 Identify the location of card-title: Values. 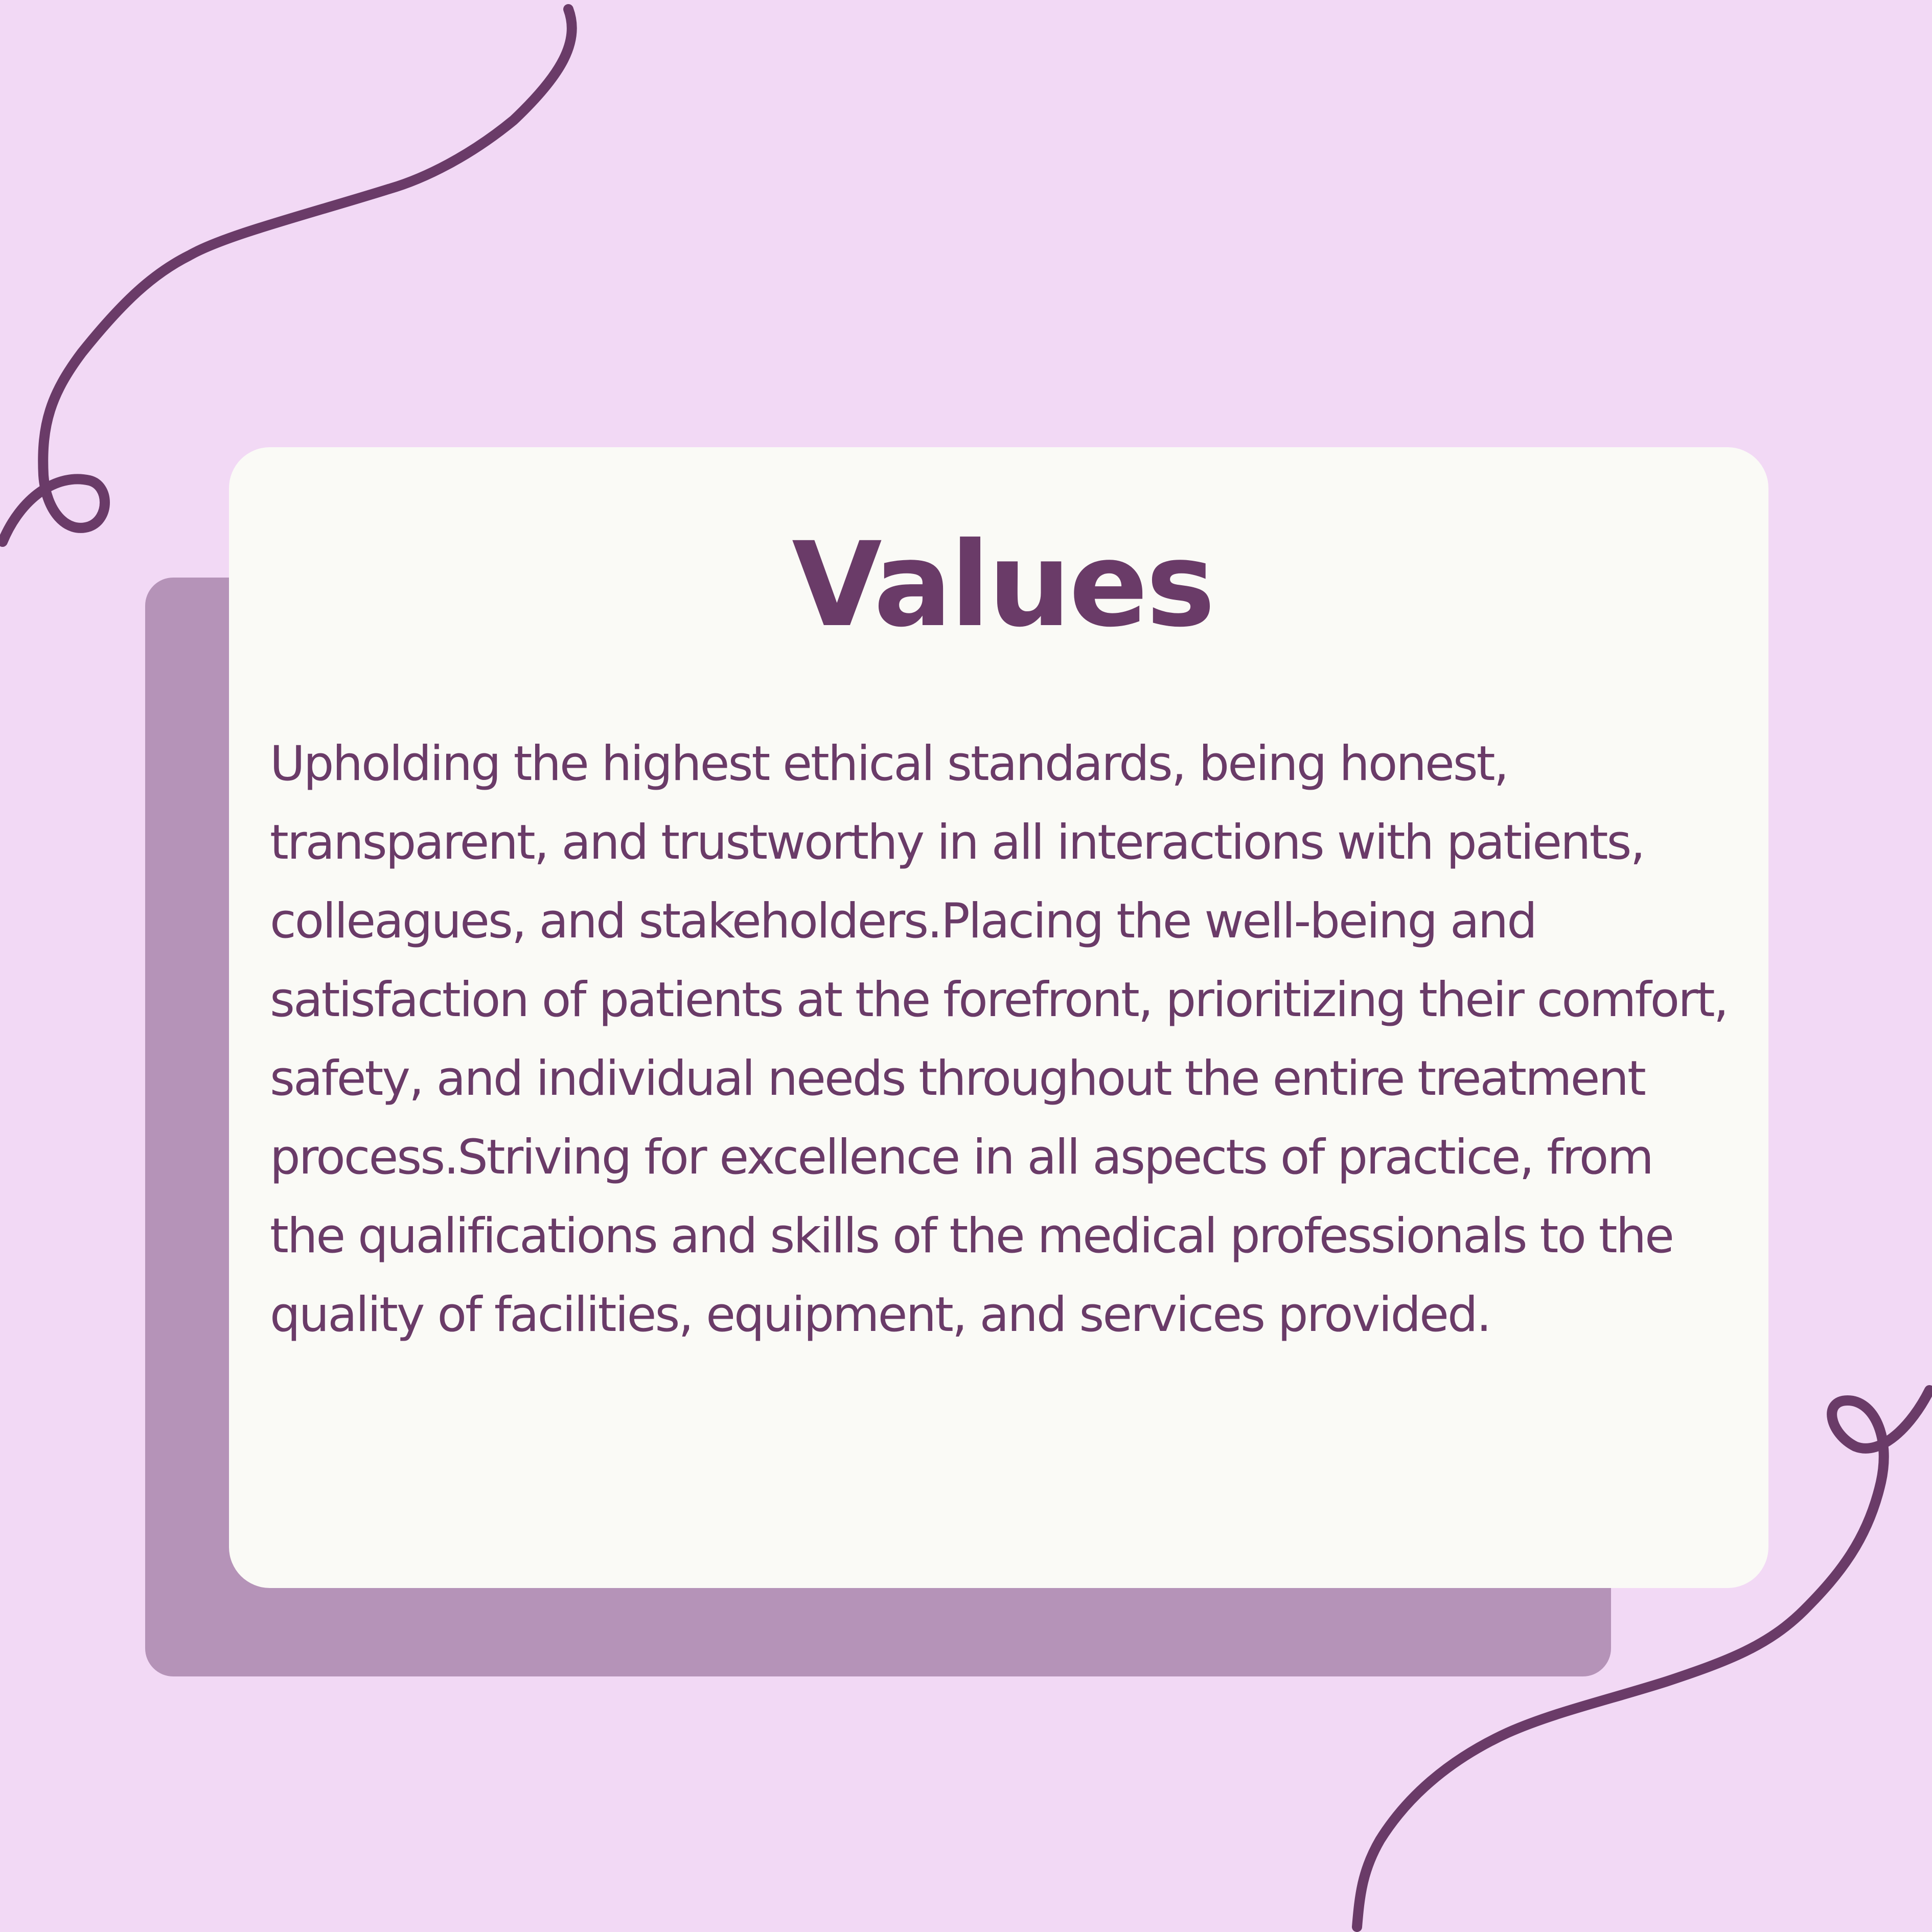
(1003, 585).